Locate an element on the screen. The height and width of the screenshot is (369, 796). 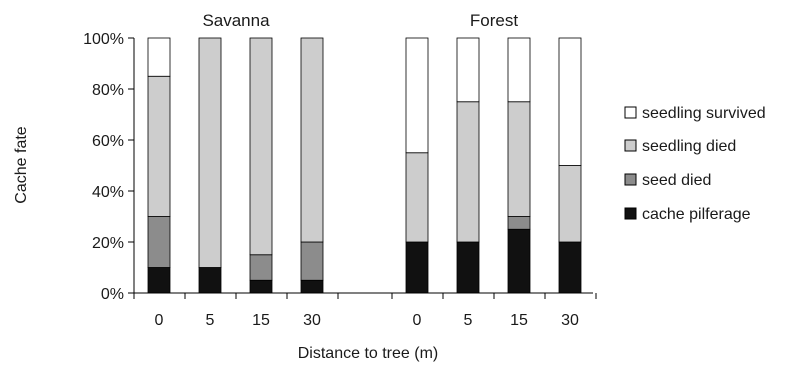
panel-title-savanna: Savanna is located at coordinates (236, 20).